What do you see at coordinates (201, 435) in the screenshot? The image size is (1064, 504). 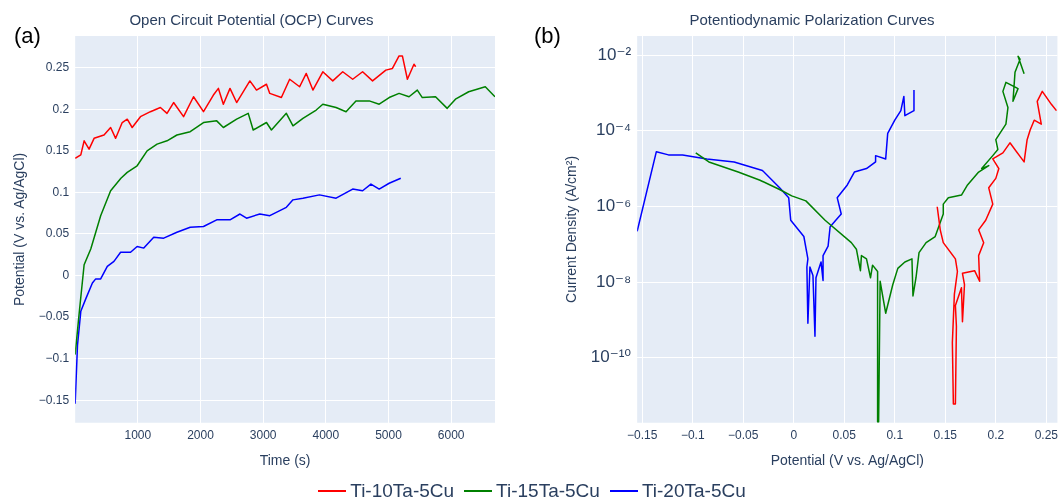 I see `x-tick-label: 2000` at bounding box center [201, 435].